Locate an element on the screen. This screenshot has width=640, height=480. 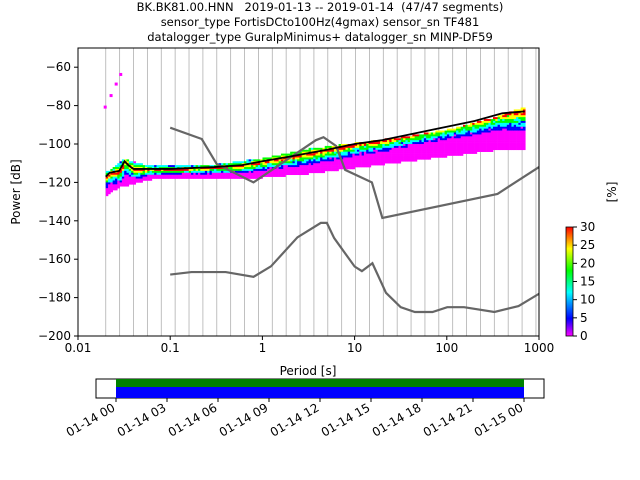
colorbar-tick-label: 20 is located at coordinates (587, 263).